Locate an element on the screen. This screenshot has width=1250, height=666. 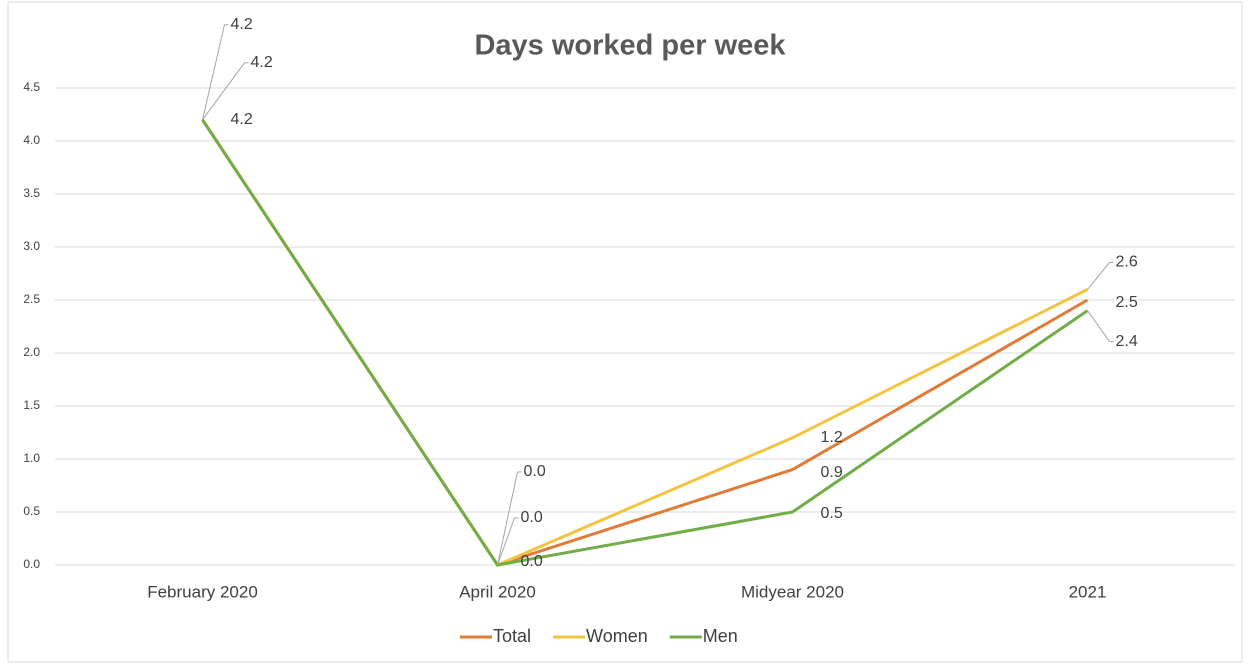
y-tick-label: 2.0 is located at coordinates (31, 352).